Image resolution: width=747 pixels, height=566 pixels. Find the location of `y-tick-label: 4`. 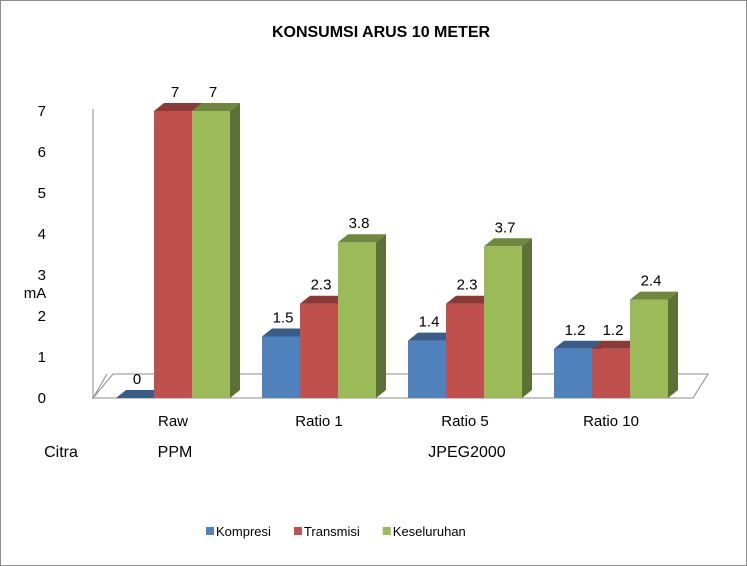

y-tick-label: 4 is located at coordinates (42, 234).